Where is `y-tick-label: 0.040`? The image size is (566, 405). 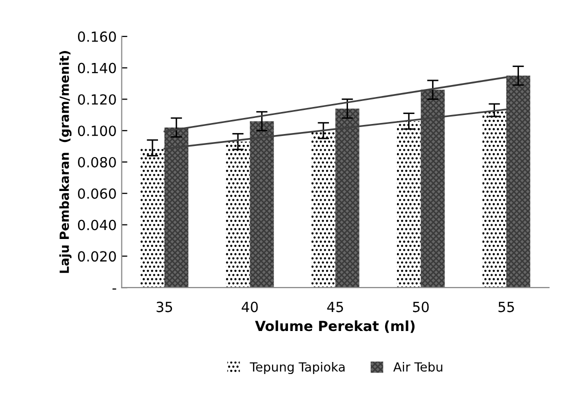
y-tick-label: 0.040 is located at coordinates (97, 225).